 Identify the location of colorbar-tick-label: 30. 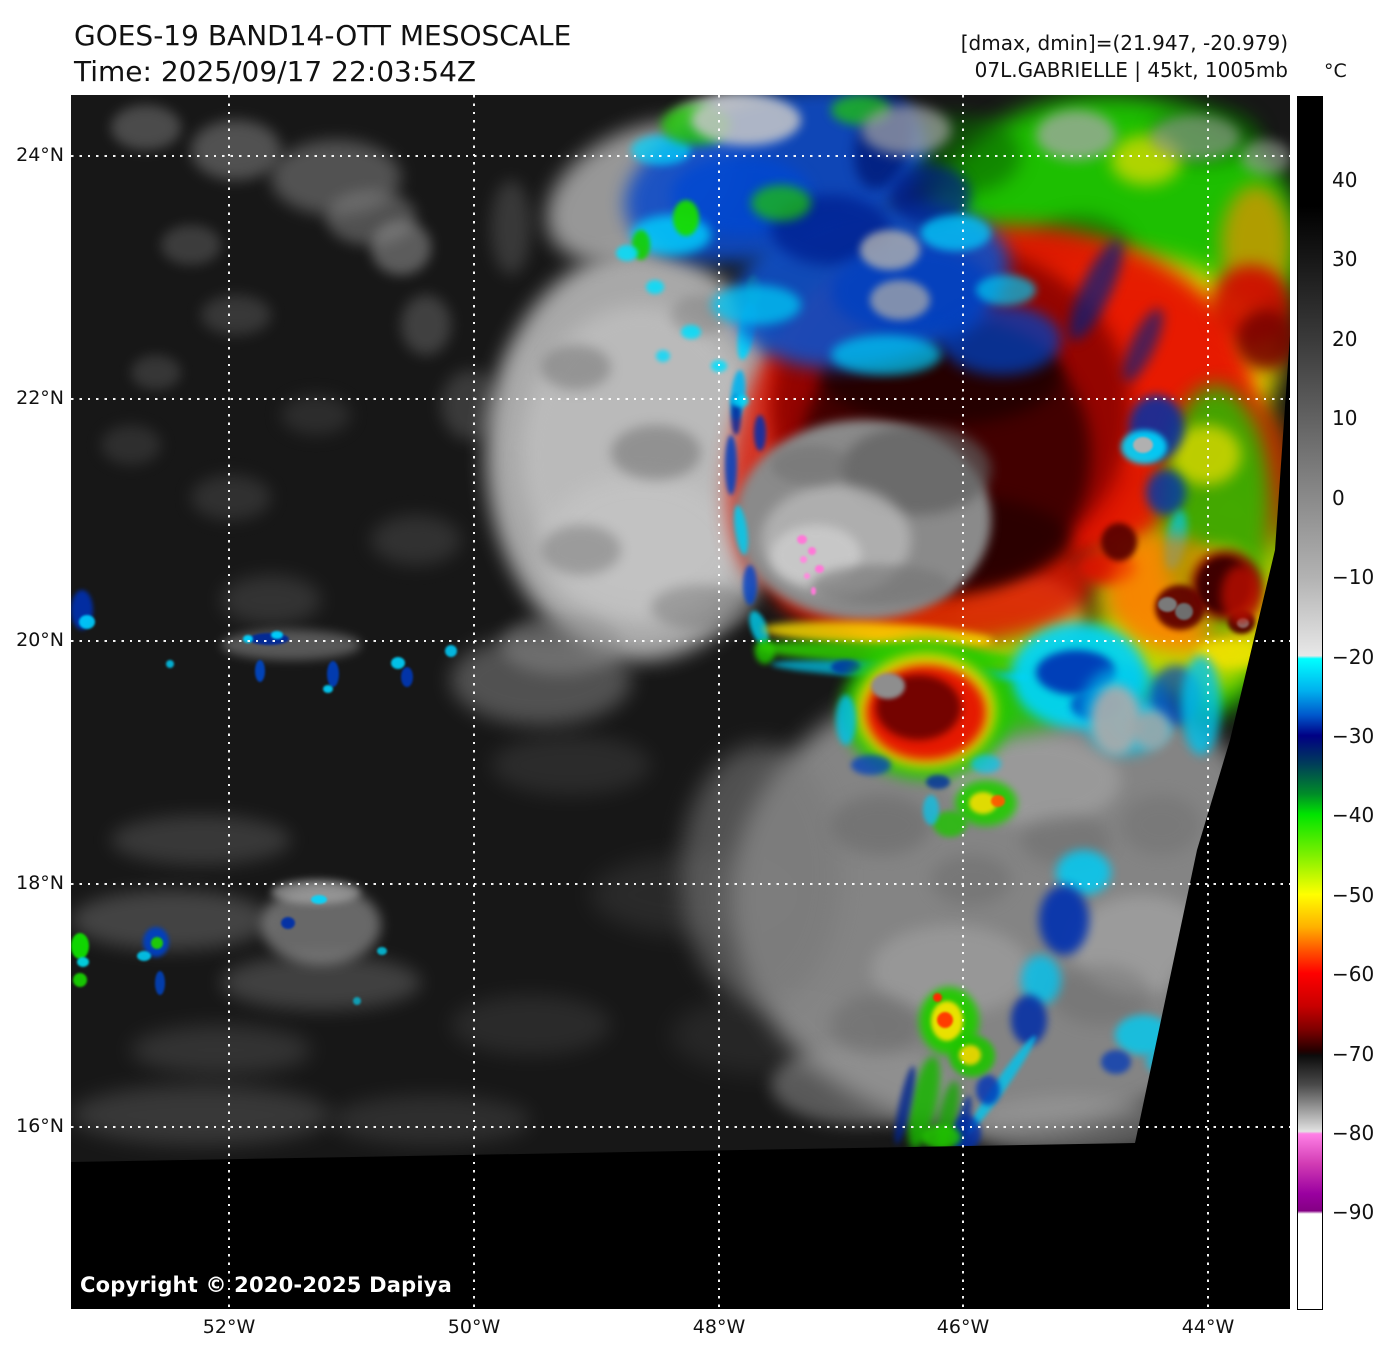
(1345, 259).